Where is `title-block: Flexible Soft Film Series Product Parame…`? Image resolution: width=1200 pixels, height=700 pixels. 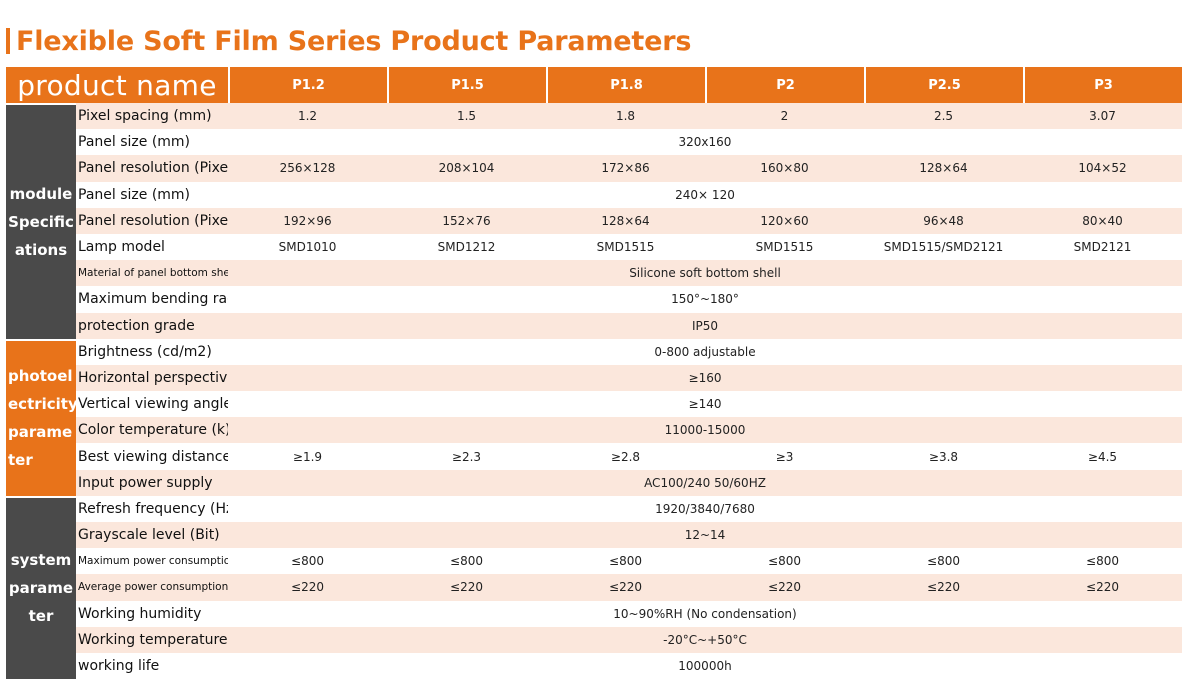 title-block: Flexible Soft Film Series Product Parame… is located at coordinates (348, 41).